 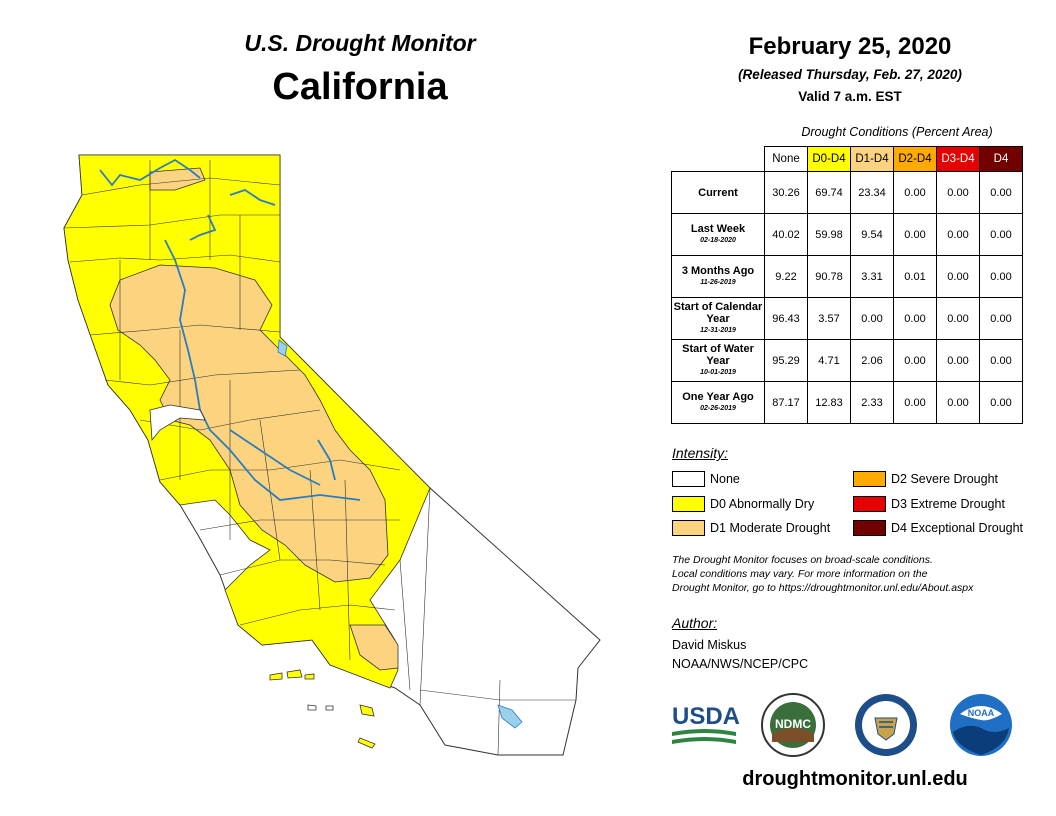 What do you see at coordinates (886, 725) in the screenshot?
I see `noaa-nws-seal` at bounding box center [886, 725].